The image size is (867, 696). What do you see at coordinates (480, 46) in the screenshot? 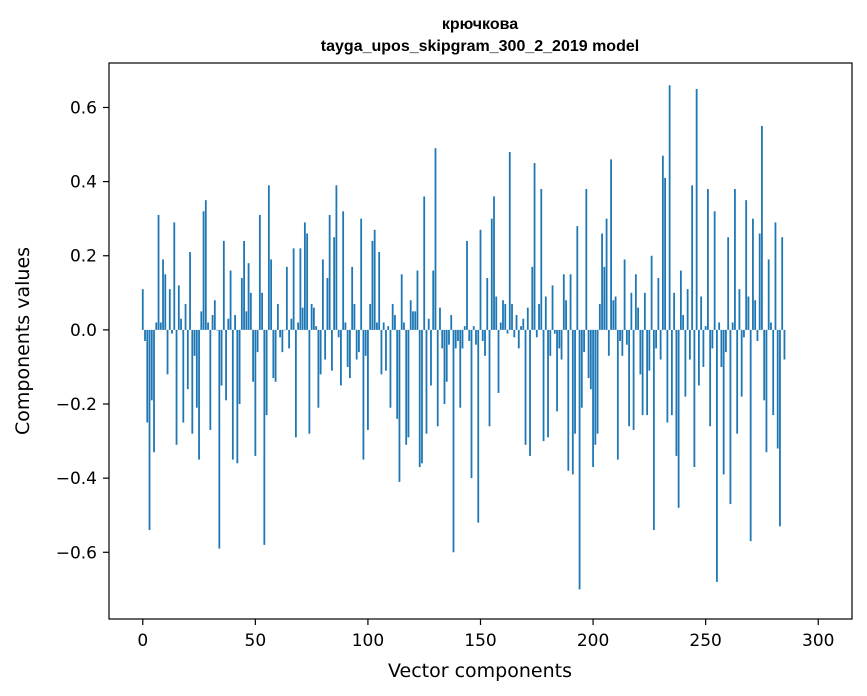
I see `chart-subtitle: tayga_upos_skipgram_300_2_2019 model` at bounding box center [480, 46].